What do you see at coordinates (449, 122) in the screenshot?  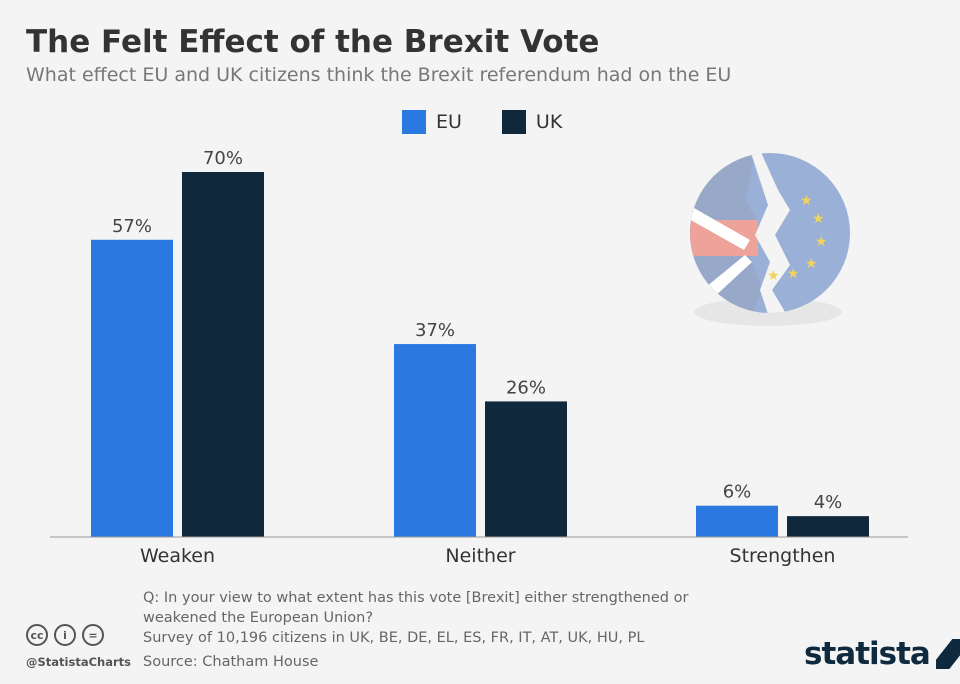 I see `legend-label-eu: EU` at bounding box center [449, 122].